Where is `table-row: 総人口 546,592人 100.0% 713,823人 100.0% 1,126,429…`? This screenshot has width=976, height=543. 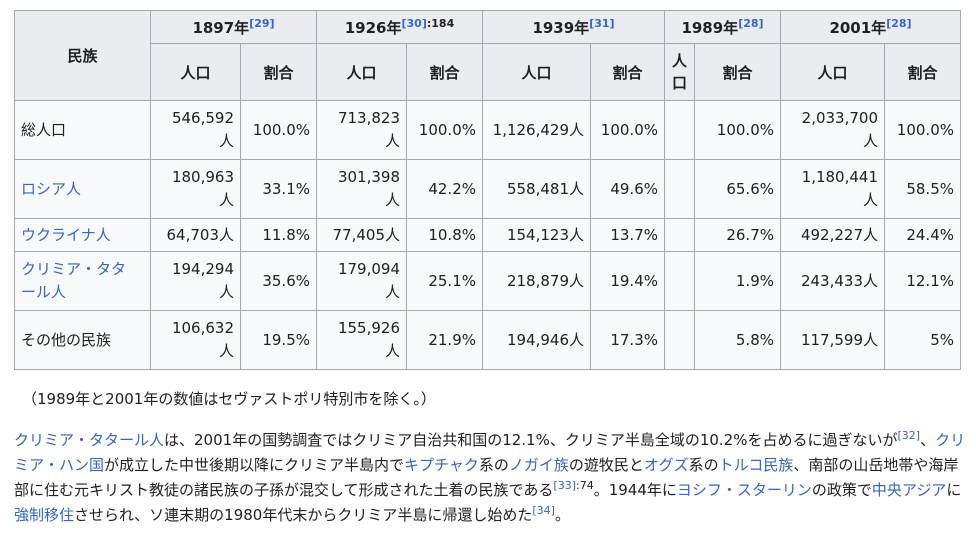
table-row: 総人口 546,592人 100.0% 713,823人 100.0% 1,126,429… is located at coordinates (487, 130).